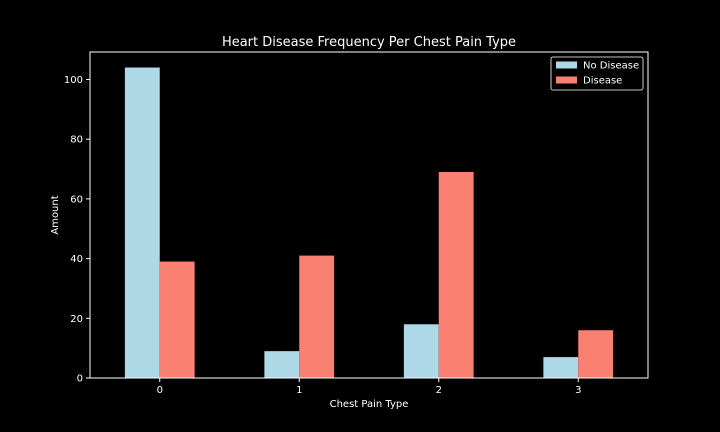  Describe the element at coordinates (73, 80) in the screenshot. I see `y-tick-label: 100` at that location.